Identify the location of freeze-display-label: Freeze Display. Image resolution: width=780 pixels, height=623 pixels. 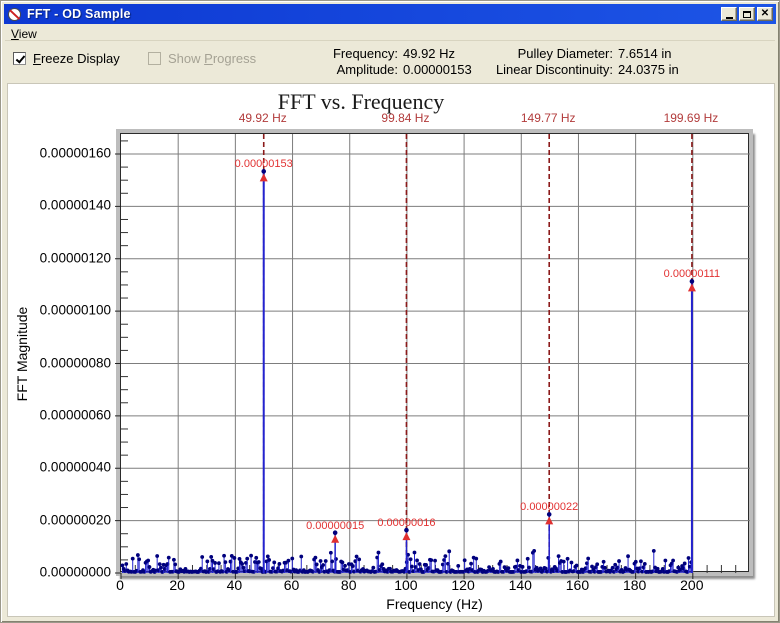
(76, 58).